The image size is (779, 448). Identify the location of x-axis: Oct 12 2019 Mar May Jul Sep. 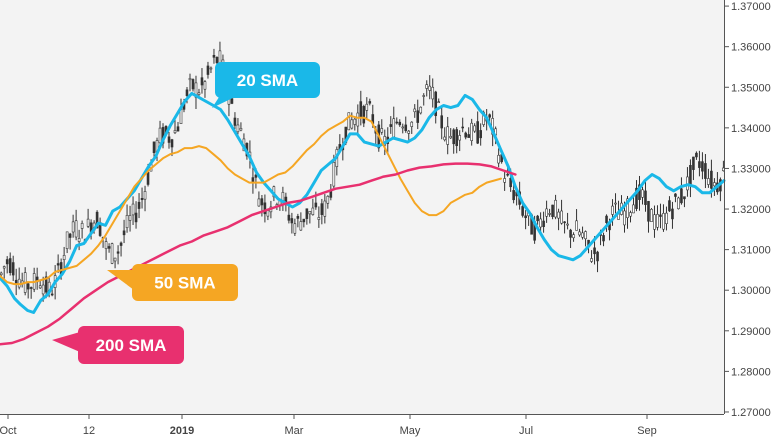
(328, 425).